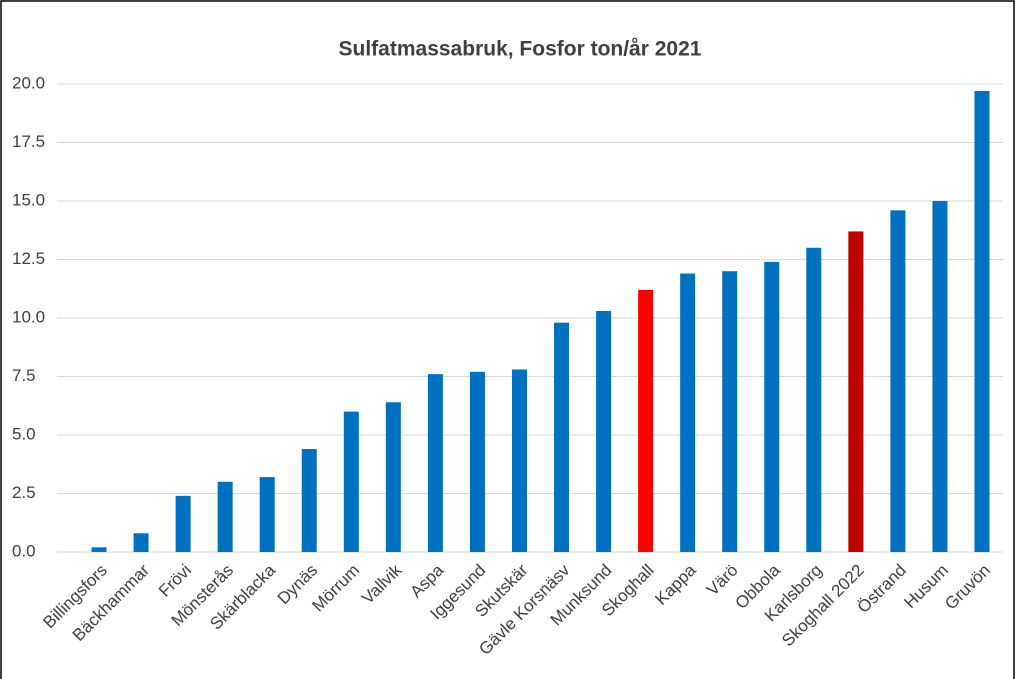 The height and width of the screenshot is (679, 1016). I want to click on y-tick-label: 17.5, so click(28, 141).